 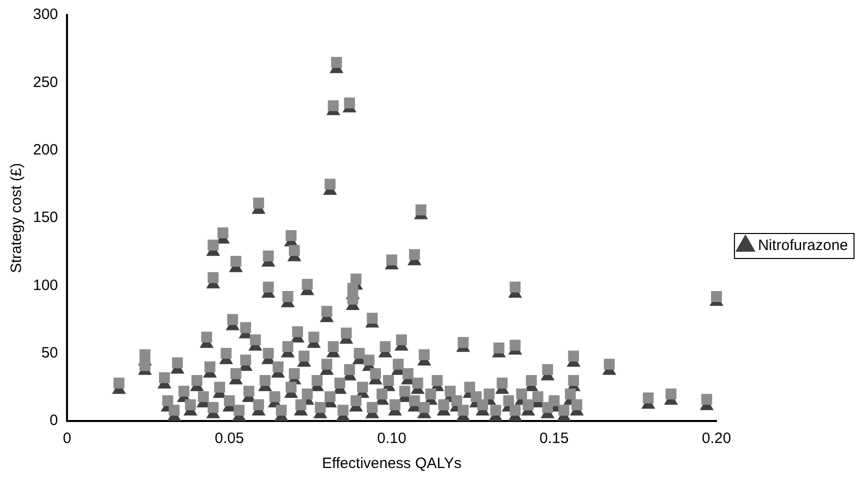 I want to click on y-tick-label: 300, so click(x=45, y=15).